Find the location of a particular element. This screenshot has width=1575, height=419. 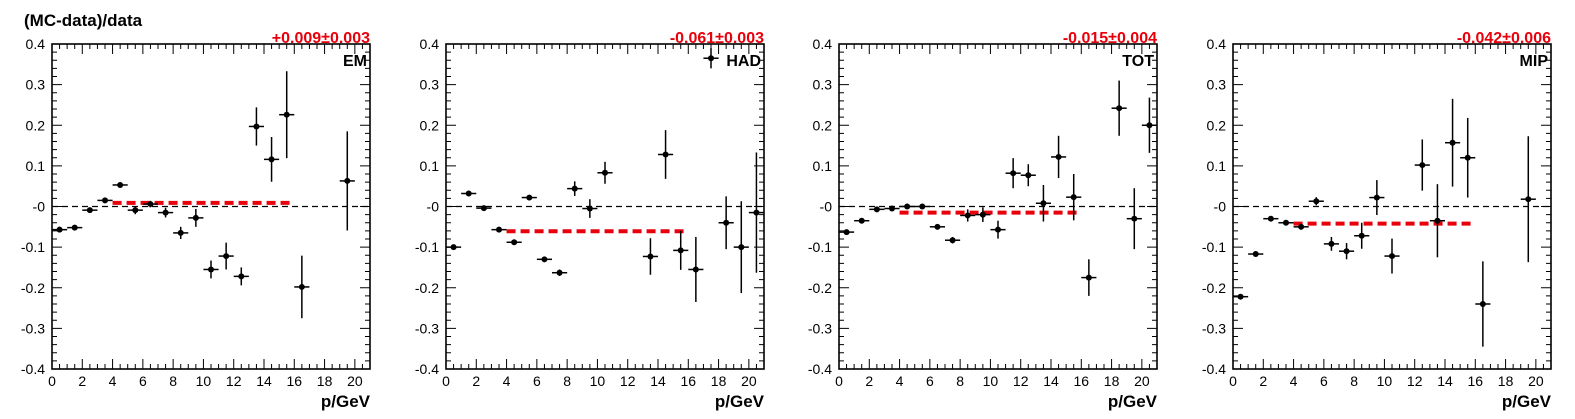

x-tick-label: 14 is located at coordinates (1051, 381).